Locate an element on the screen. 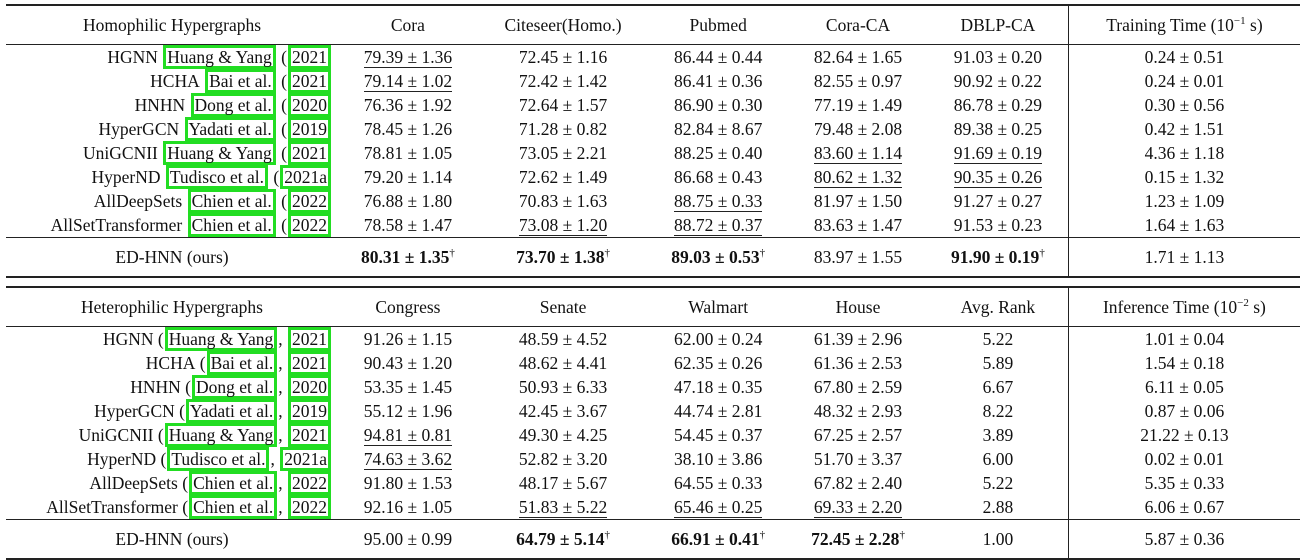 The image size is (1304, 560). column-header: House is located at coordinates (858, 307).